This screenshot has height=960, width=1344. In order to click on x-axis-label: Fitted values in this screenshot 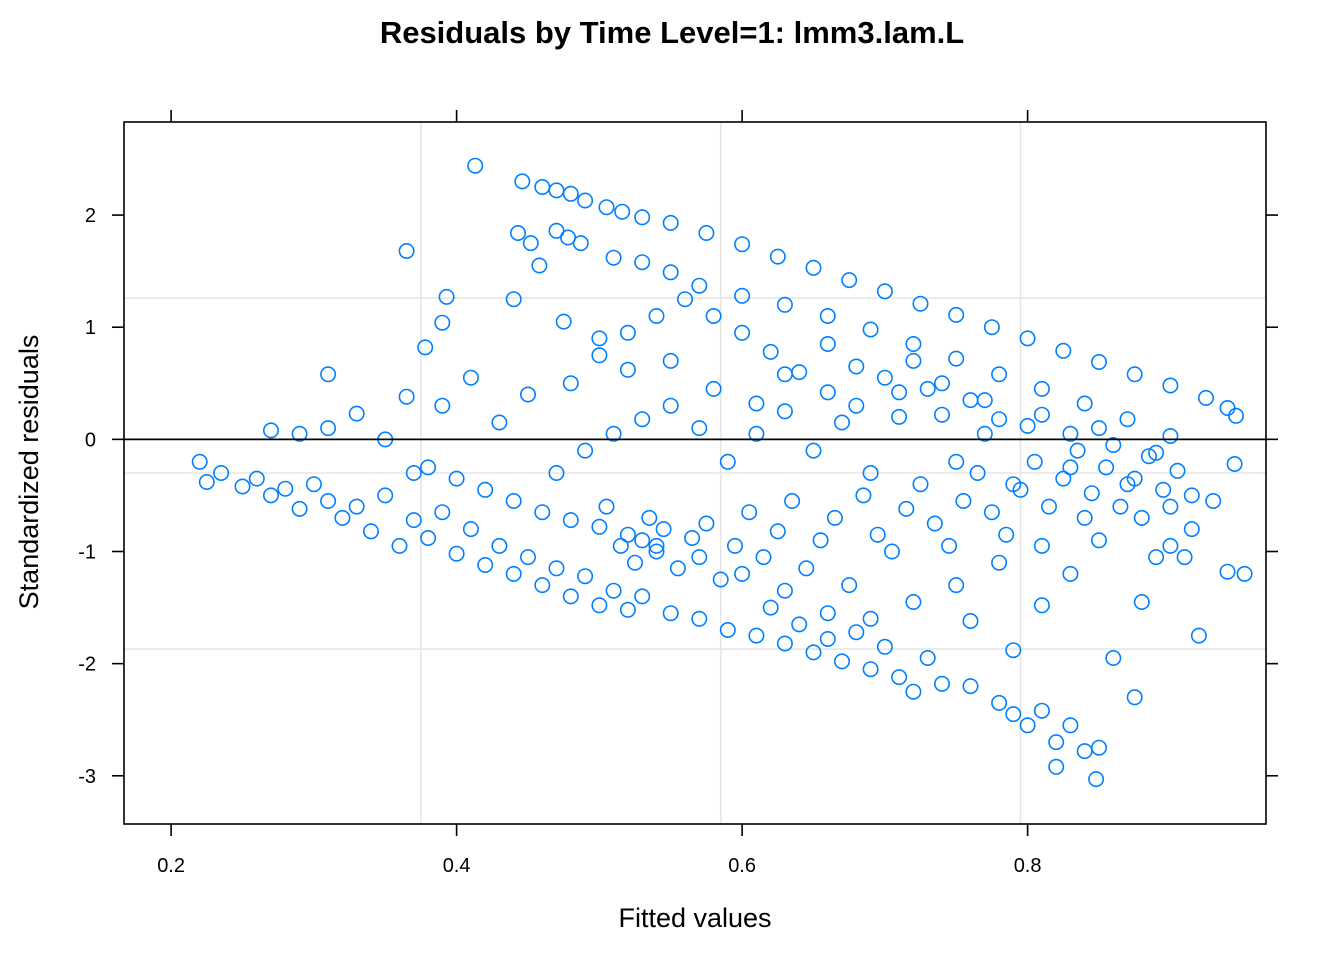, I will do `click(694, 918)`.